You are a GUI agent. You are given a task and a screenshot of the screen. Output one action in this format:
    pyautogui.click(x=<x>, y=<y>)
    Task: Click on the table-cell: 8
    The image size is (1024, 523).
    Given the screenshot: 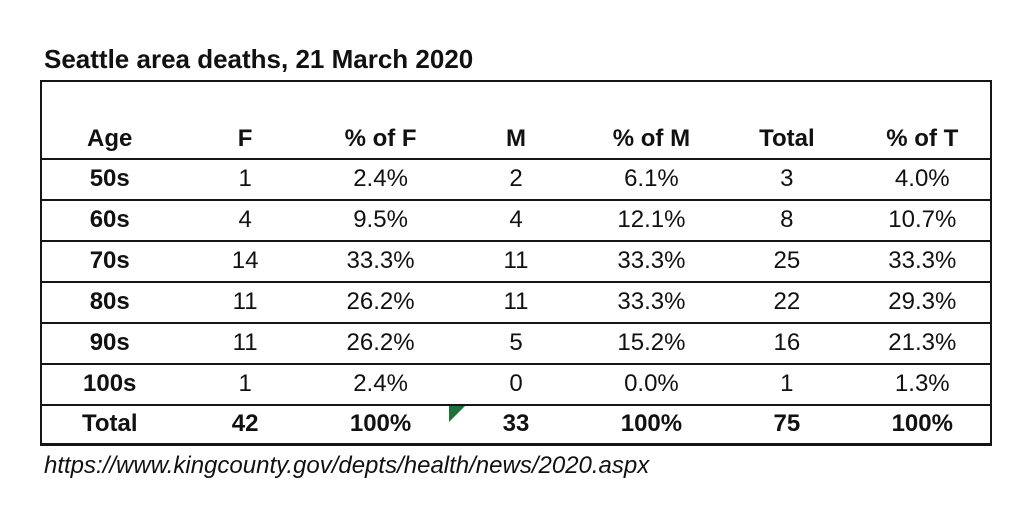 What is the action you would take?
    pyautogui.click(x=787, y=220)
    